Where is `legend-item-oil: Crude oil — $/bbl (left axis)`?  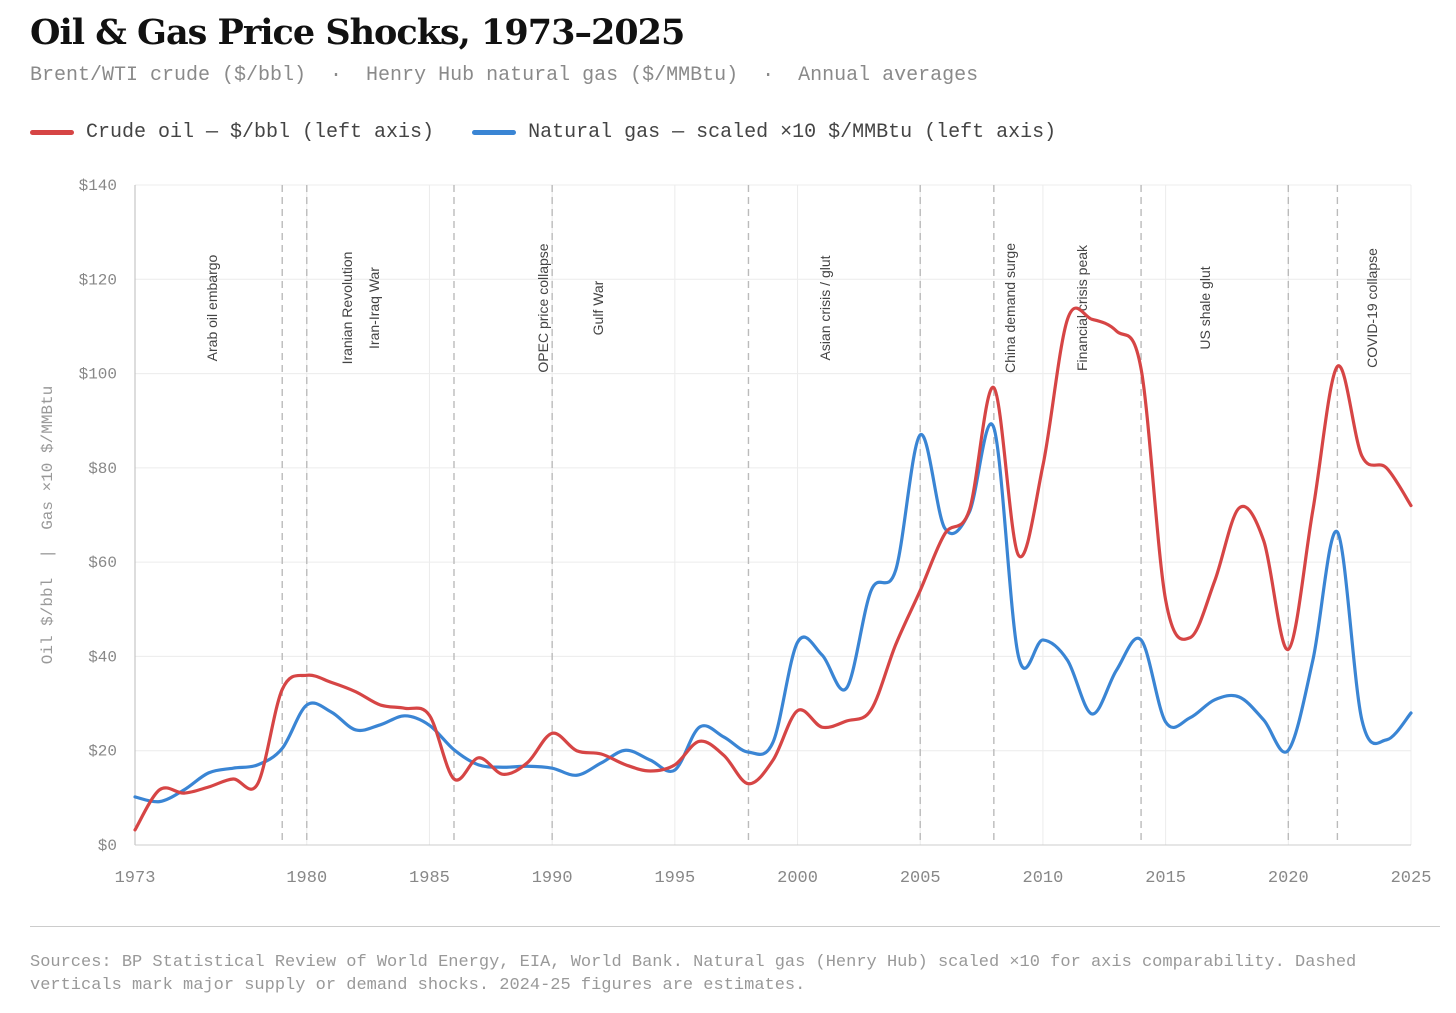
legend-item-oil: Crude oil — $/bbl (left axis) is located at coordinates (232, 132).